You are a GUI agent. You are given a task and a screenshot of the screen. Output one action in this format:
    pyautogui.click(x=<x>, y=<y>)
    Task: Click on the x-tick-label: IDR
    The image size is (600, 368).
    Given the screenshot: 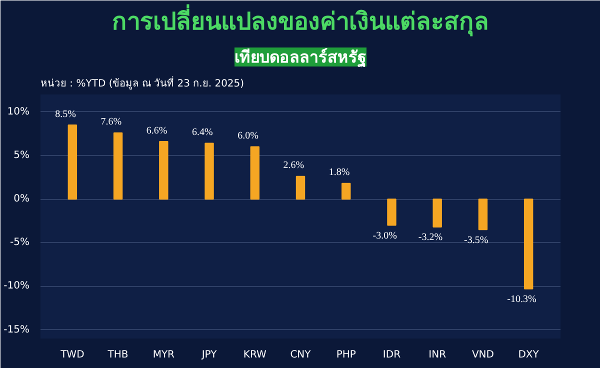 What is the action you would take?
    pyautogui.click(x=391, y=355)
    